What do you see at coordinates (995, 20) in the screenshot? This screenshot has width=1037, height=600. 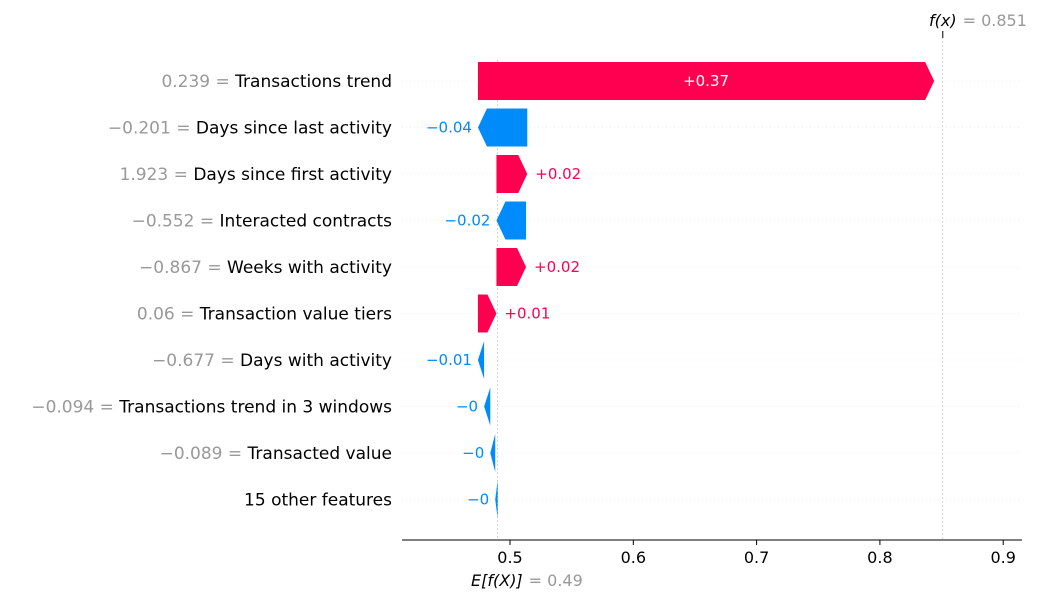 I see `output-value-text: = 0.851` at bounding box center [995, 20].